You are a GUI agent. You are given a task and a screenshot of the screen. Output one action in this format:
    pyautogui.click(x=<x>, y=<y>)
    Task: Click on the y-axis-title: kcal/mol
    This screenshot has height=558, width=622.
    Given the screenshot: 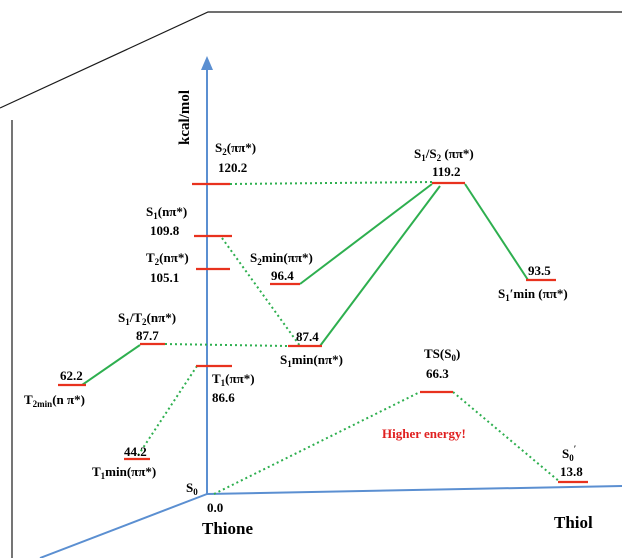 What is the action you would take?
    pyautogui.click(x=185, y=117)
    